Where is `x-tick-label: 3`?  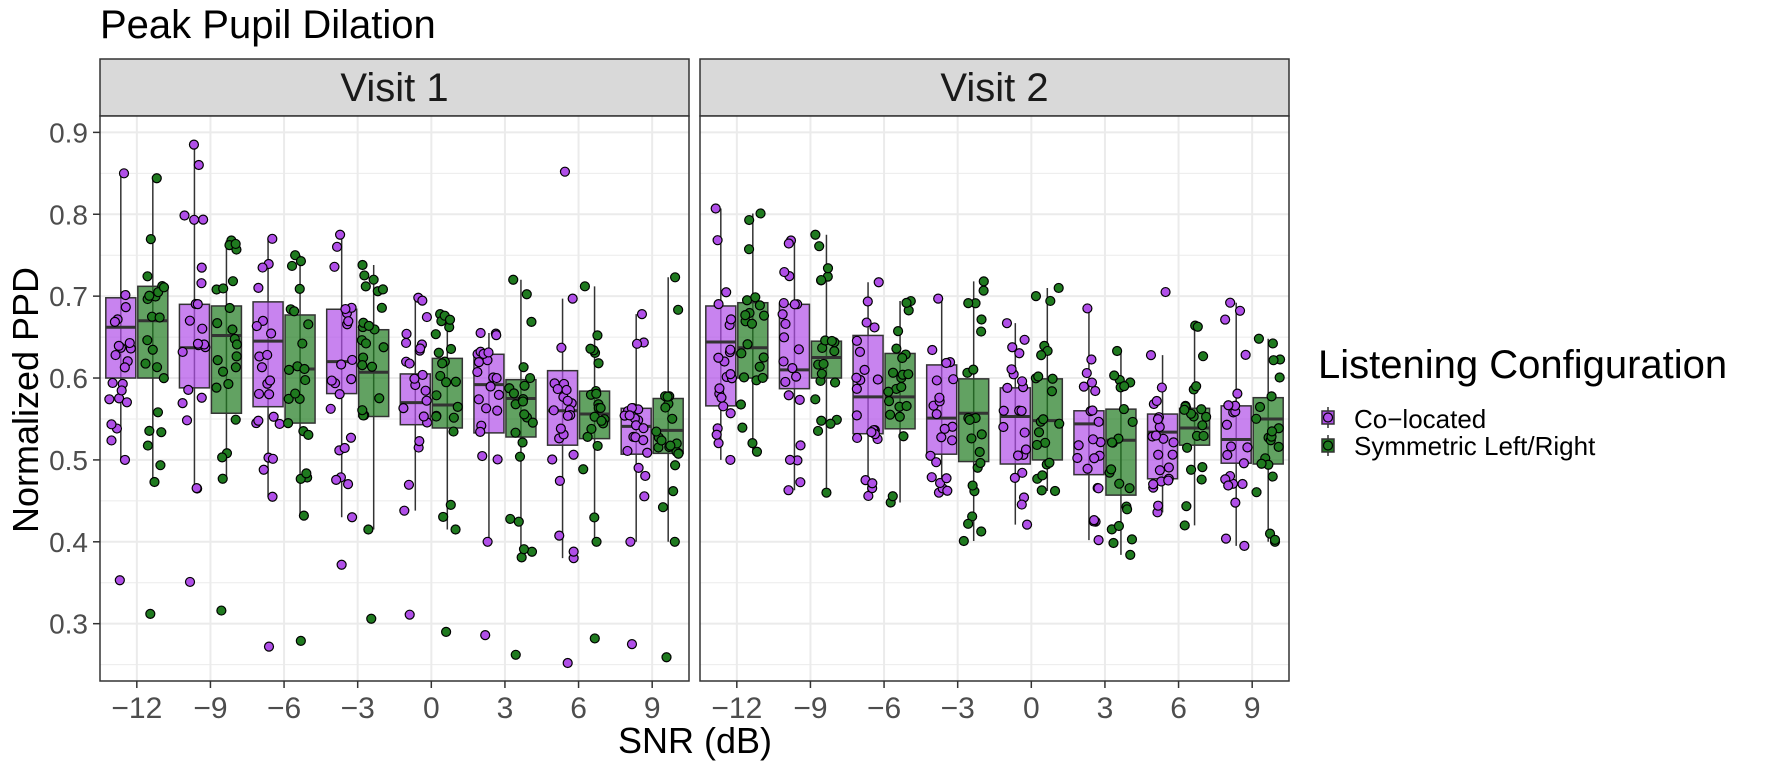 x-tick-label: 3 is located at coordinates (1105, 708).